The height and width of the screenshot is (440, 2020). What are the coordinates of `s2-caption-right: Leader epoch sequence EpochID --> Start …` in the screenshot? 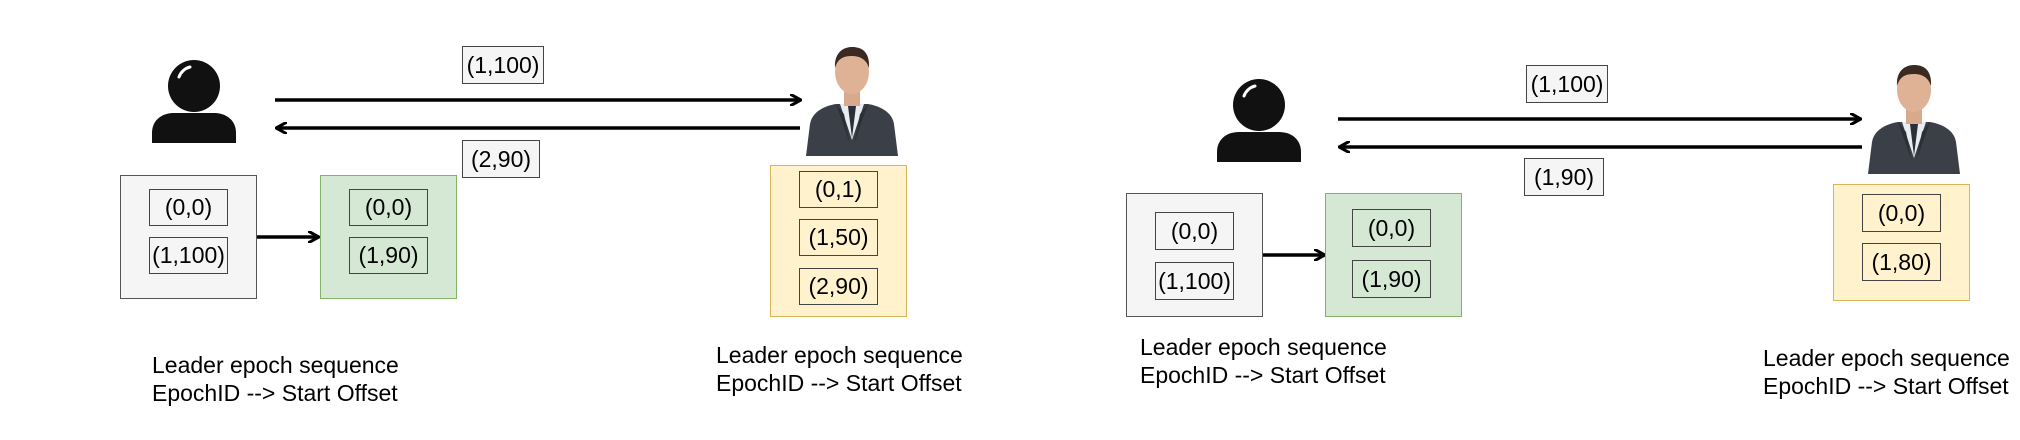 It's located at (1886, 372).